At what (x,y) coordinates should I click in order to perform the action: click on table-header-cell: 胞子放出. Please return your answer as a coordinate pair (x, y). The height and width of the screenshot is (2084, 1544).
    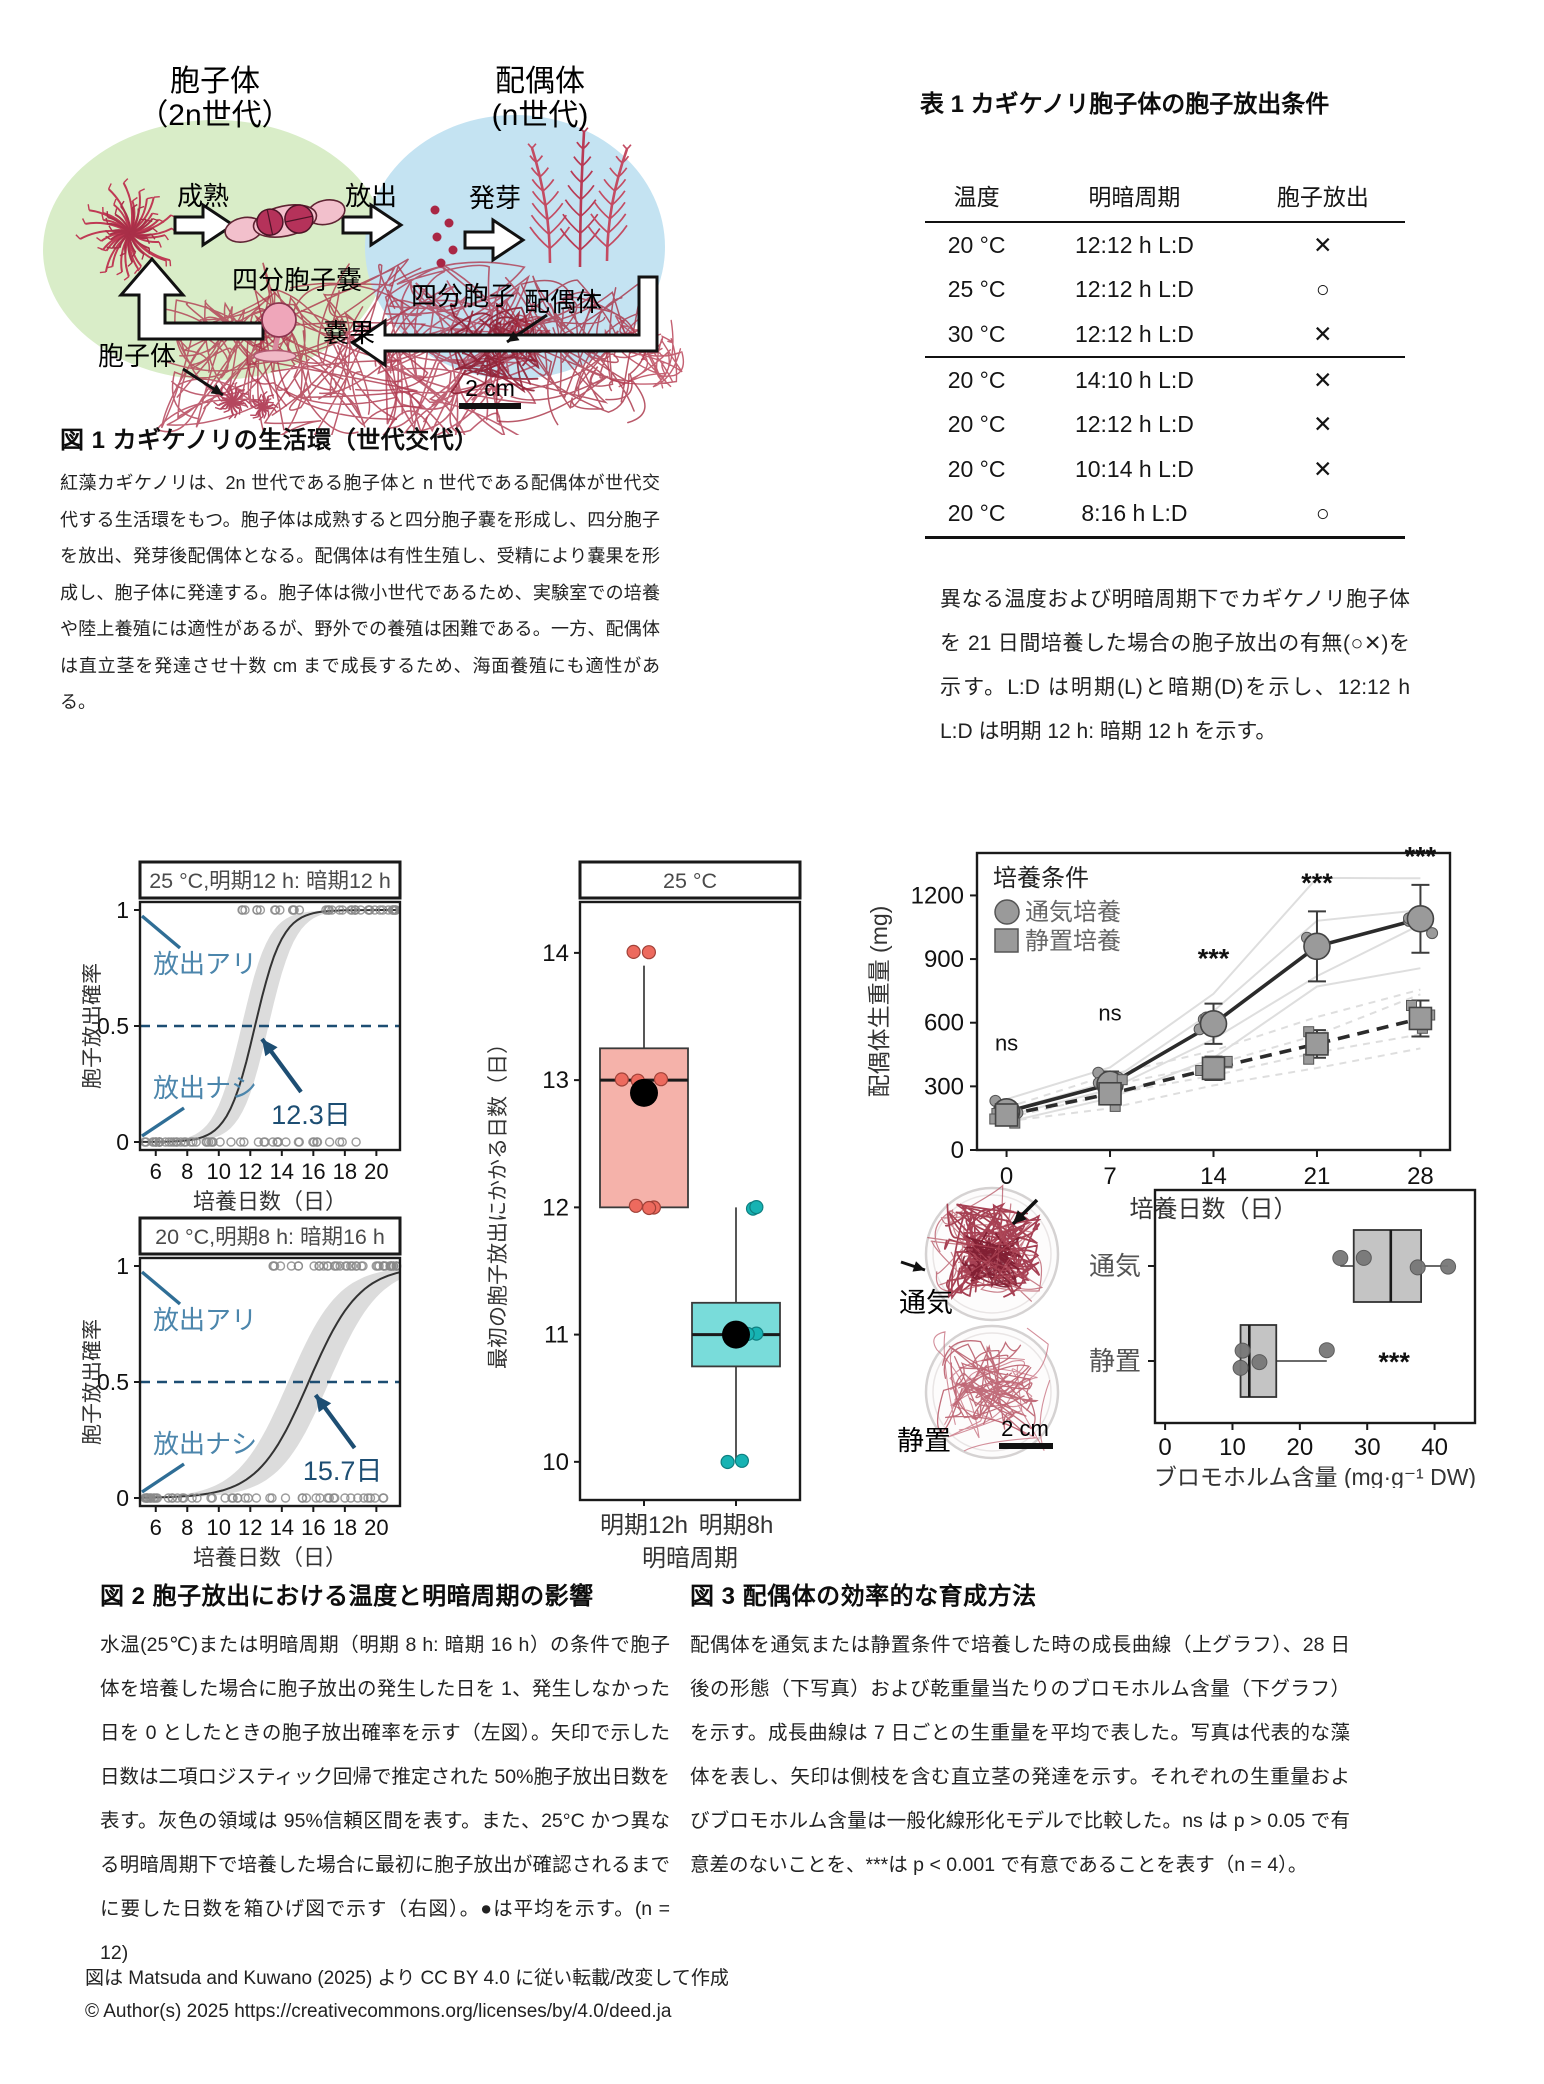
    Looking at the image, I should click on (1322, 196).